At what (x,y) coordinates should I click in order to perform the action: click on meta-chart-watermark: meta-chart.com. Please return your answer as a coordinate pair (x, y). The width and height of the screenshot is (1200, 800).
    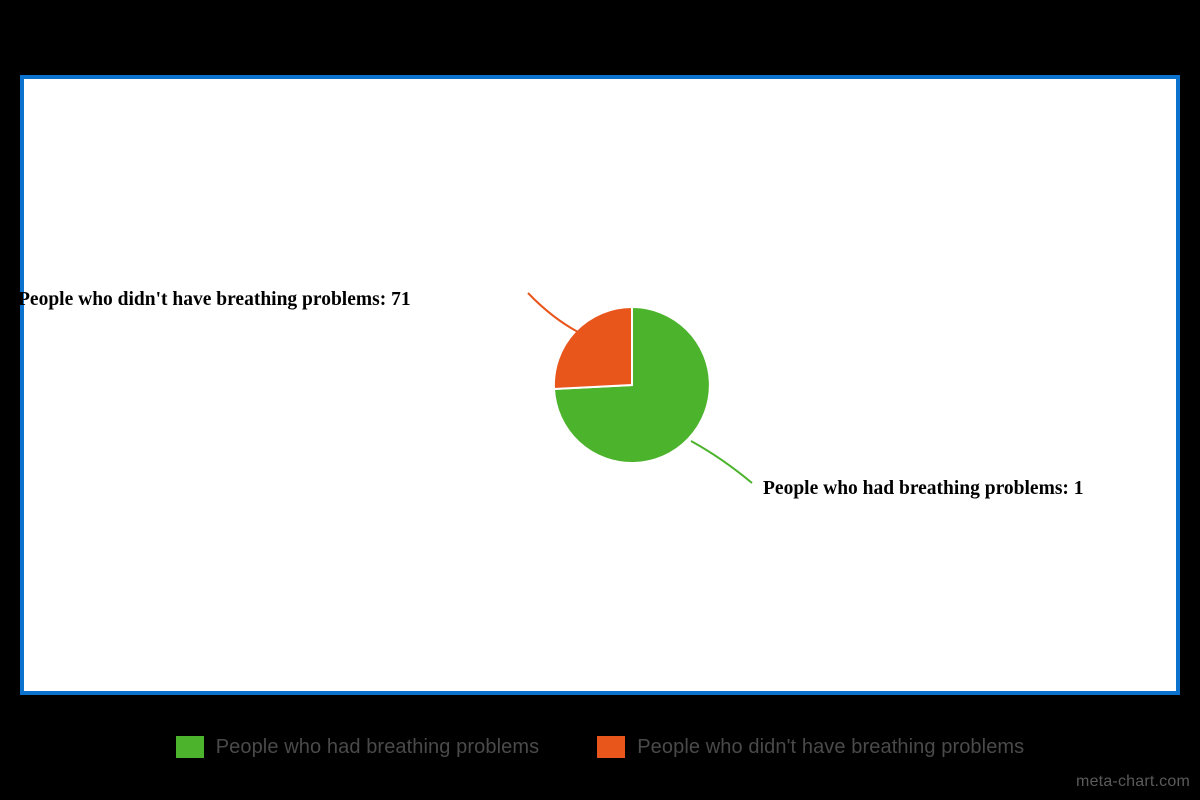
    Looking at the image, I should click on (1133, 781).